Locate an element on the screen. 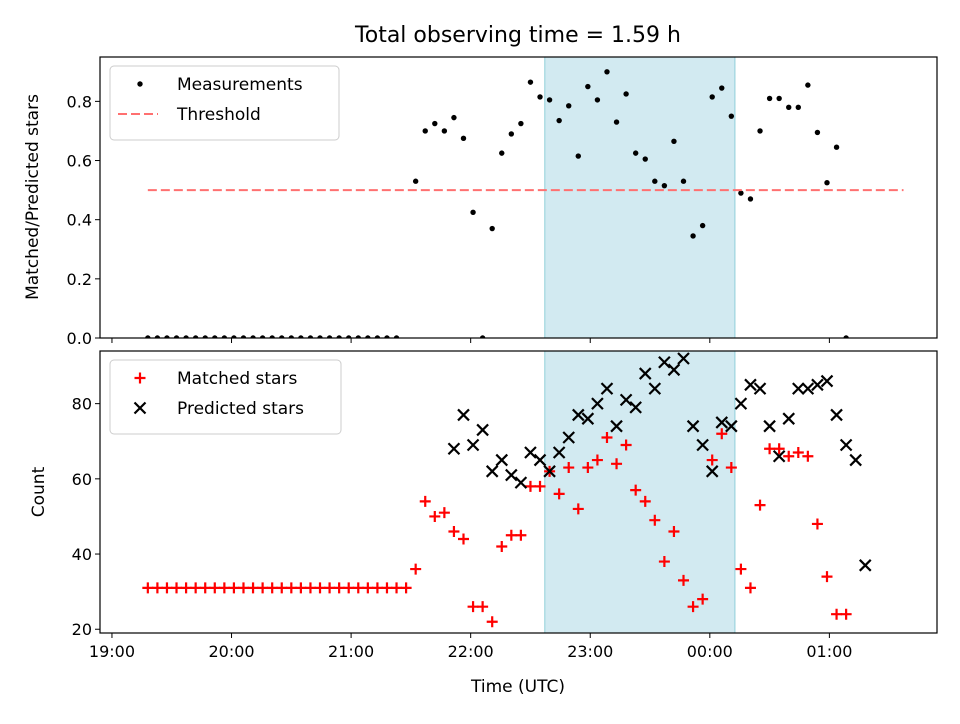 The height and width of the screenshot is (724, 960). x-tick-label: 01:00 is located at coordinates (829, 651).